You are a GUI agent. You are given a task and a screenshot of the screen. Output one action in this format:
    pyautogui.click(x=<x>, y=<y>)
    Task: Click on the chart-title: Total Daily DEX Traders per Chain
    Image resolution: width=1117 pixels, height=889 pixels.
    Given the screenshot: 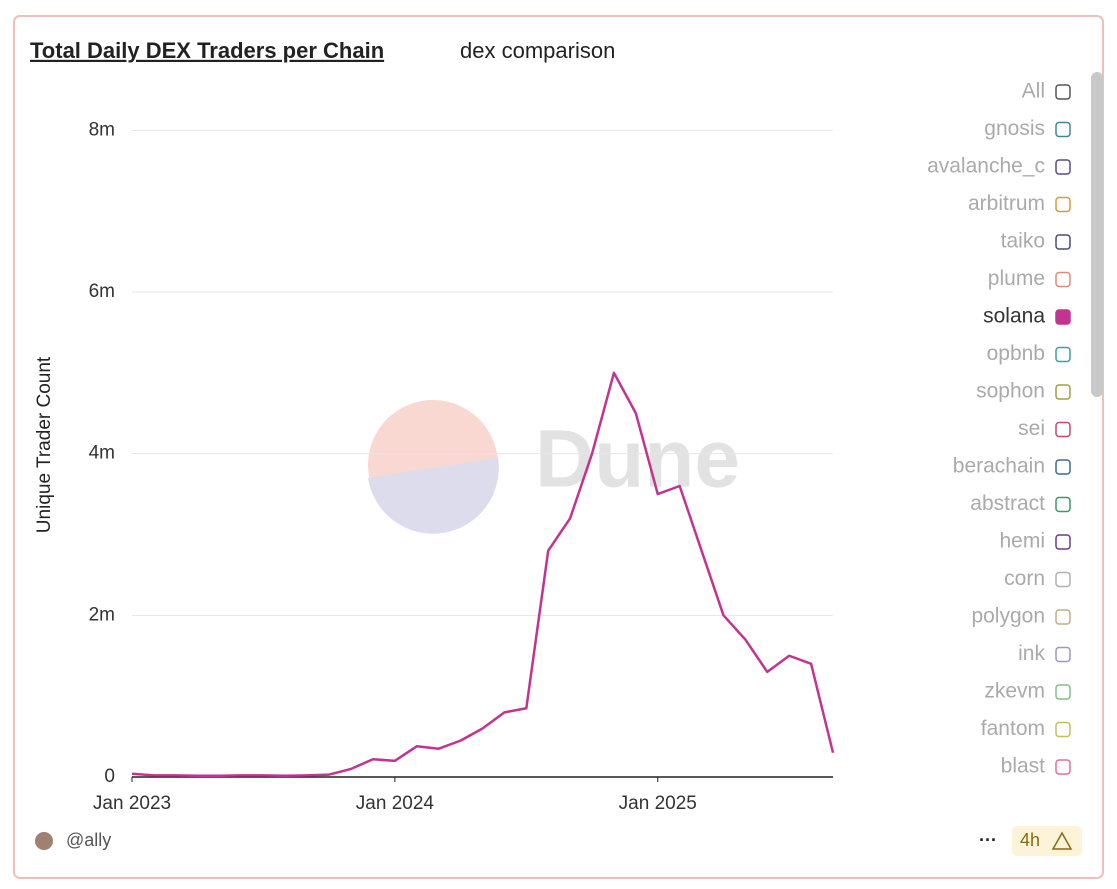 What is the action you would take?
    pyautogui.click(x=207, y=50)
    